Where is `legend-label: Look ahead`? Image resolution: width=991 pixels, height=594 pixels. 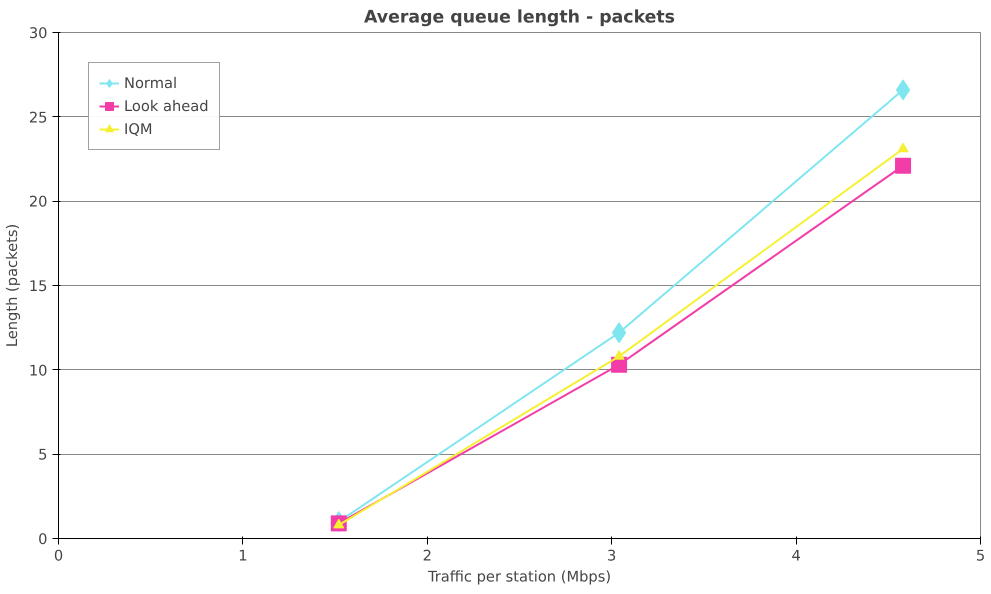
legend-label: Look ahead is located at coordinates (166, 106).